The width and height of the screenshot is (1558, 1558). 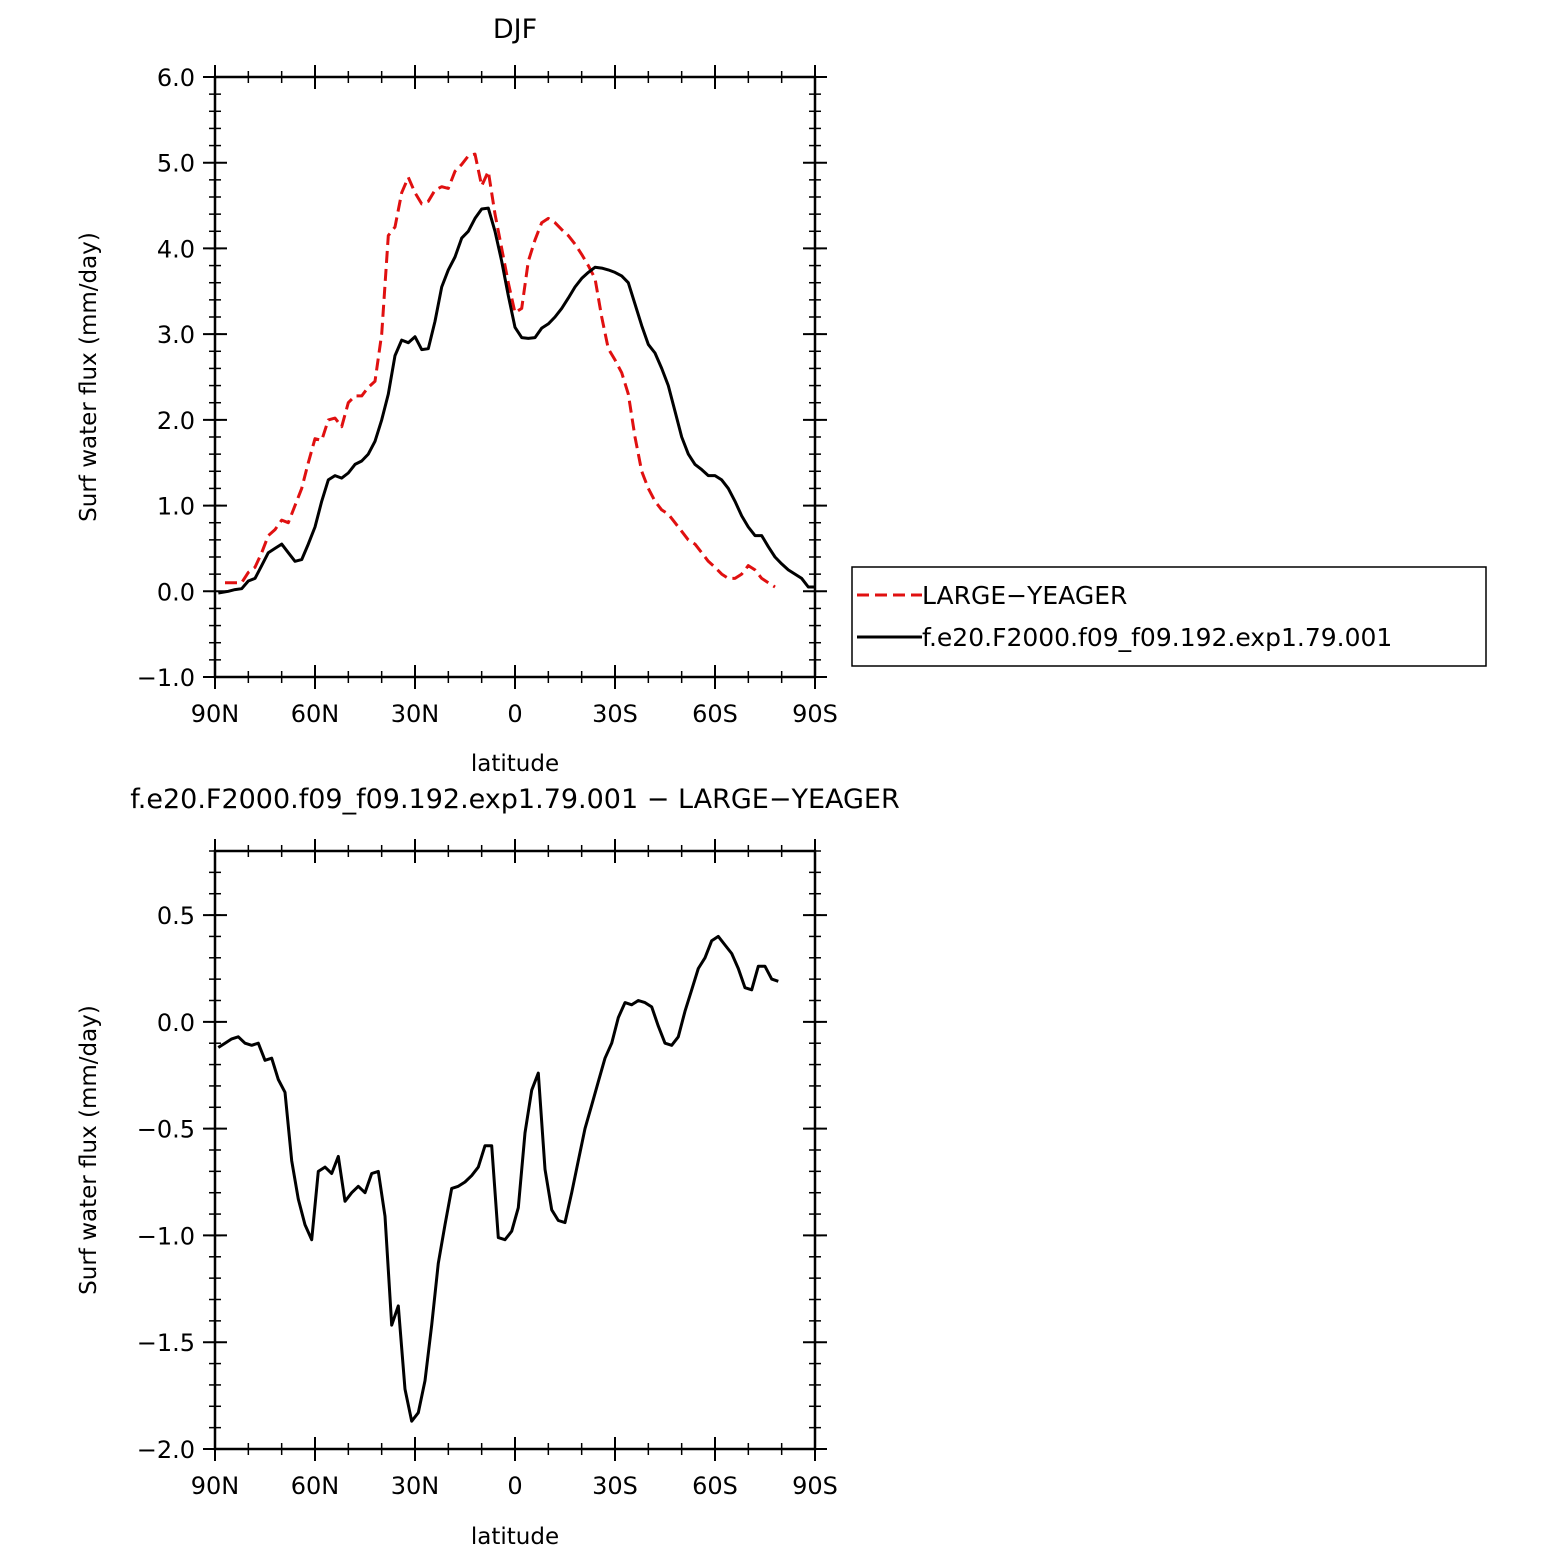 I want to click on top-xtick-label: 0, so click(x=514, y=714).